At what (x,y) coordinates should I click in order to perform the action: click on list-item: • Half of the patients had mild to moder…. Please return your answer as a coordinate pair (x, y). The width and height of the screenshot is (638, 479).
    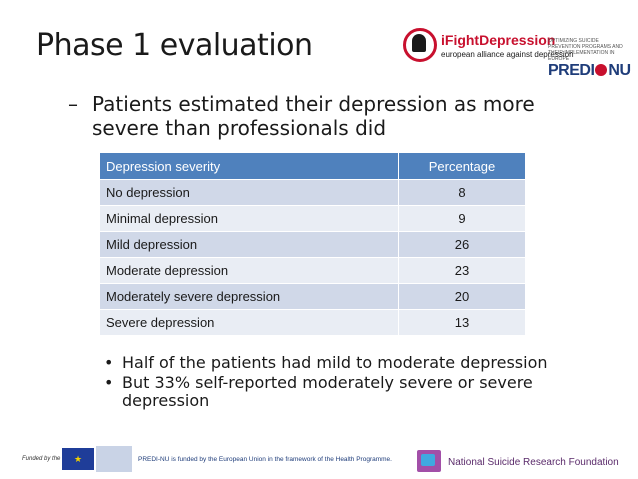
    Looking at the image, I should click on (339, 363).